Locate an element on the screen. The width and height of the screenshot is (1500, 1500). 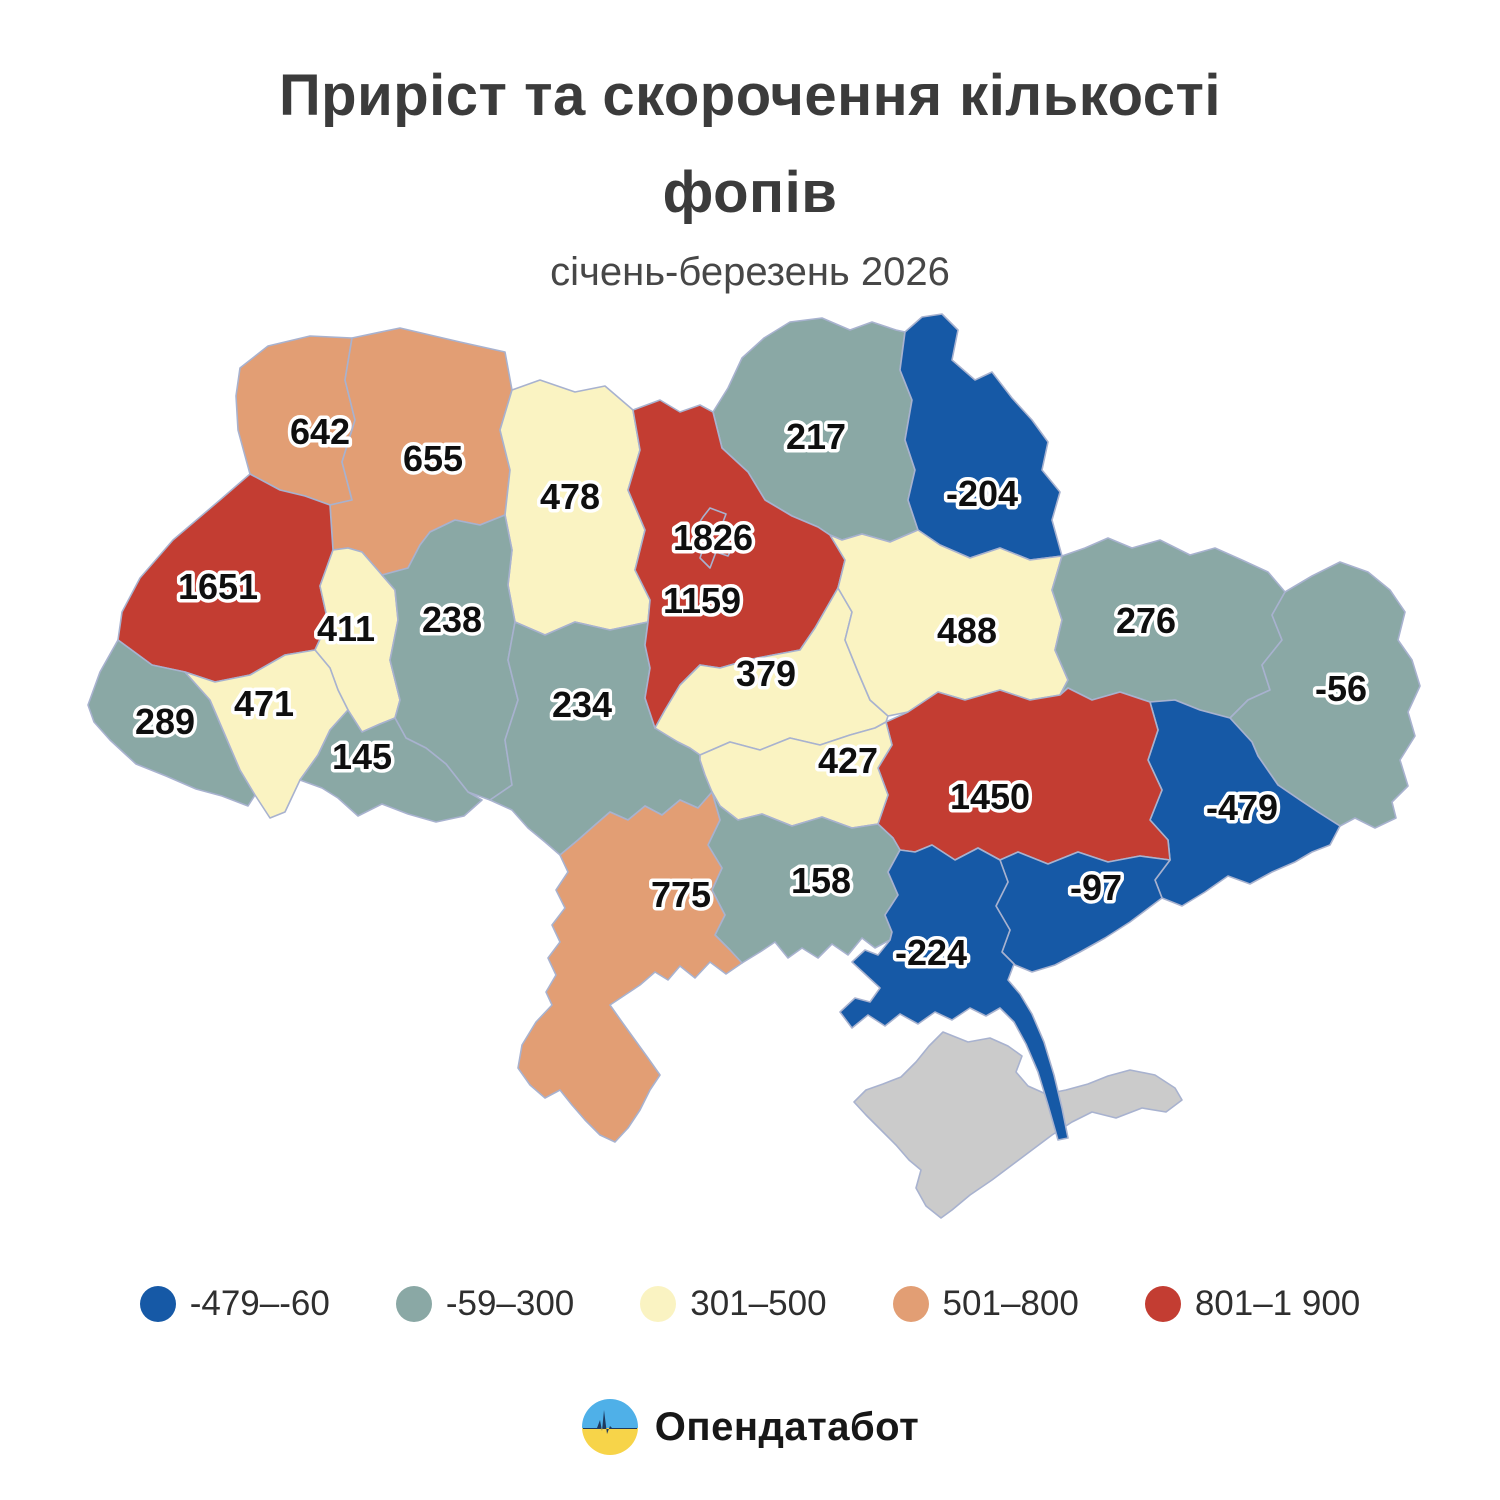
region-chernivtsi is located at coordinates (391, 766).